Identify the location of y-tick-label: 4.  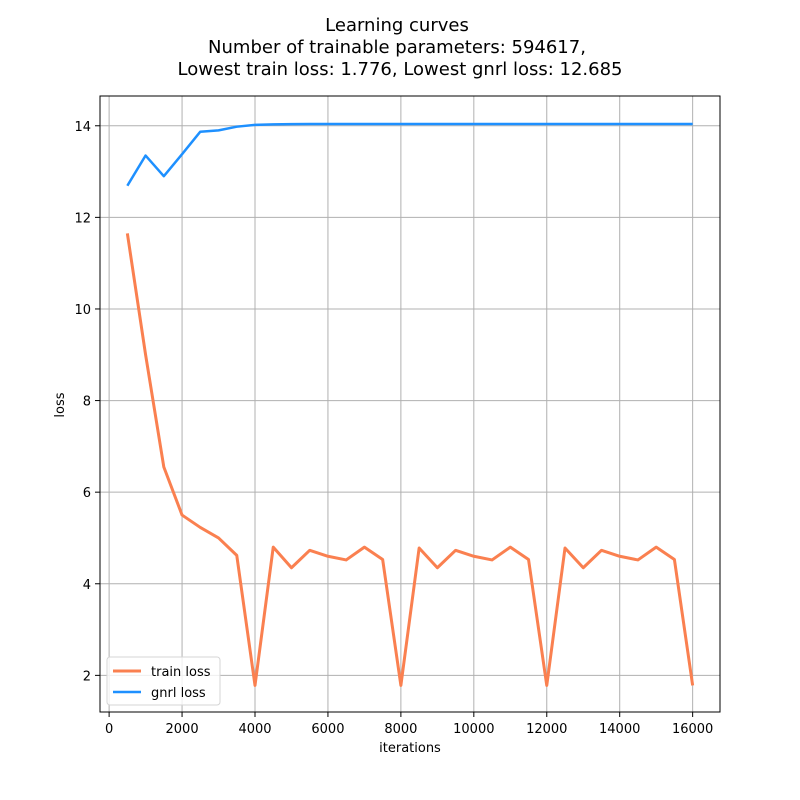
(87, 585).